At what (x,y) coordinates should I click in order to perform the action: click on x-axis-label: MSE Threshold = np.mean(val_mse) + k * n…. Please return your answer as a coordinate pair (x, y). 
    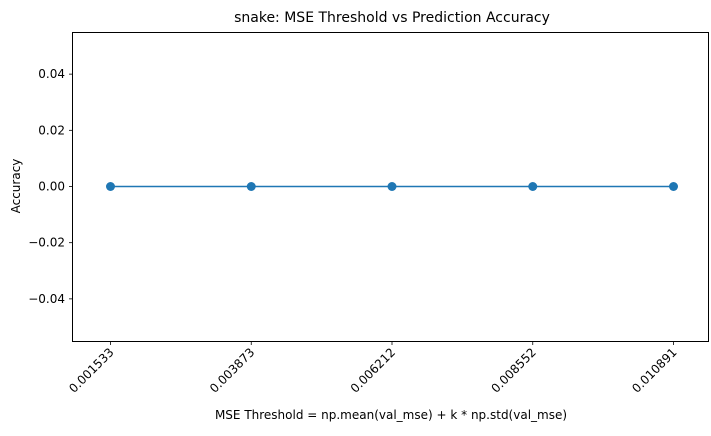
    Looking at the image, I should click on (391, 415).